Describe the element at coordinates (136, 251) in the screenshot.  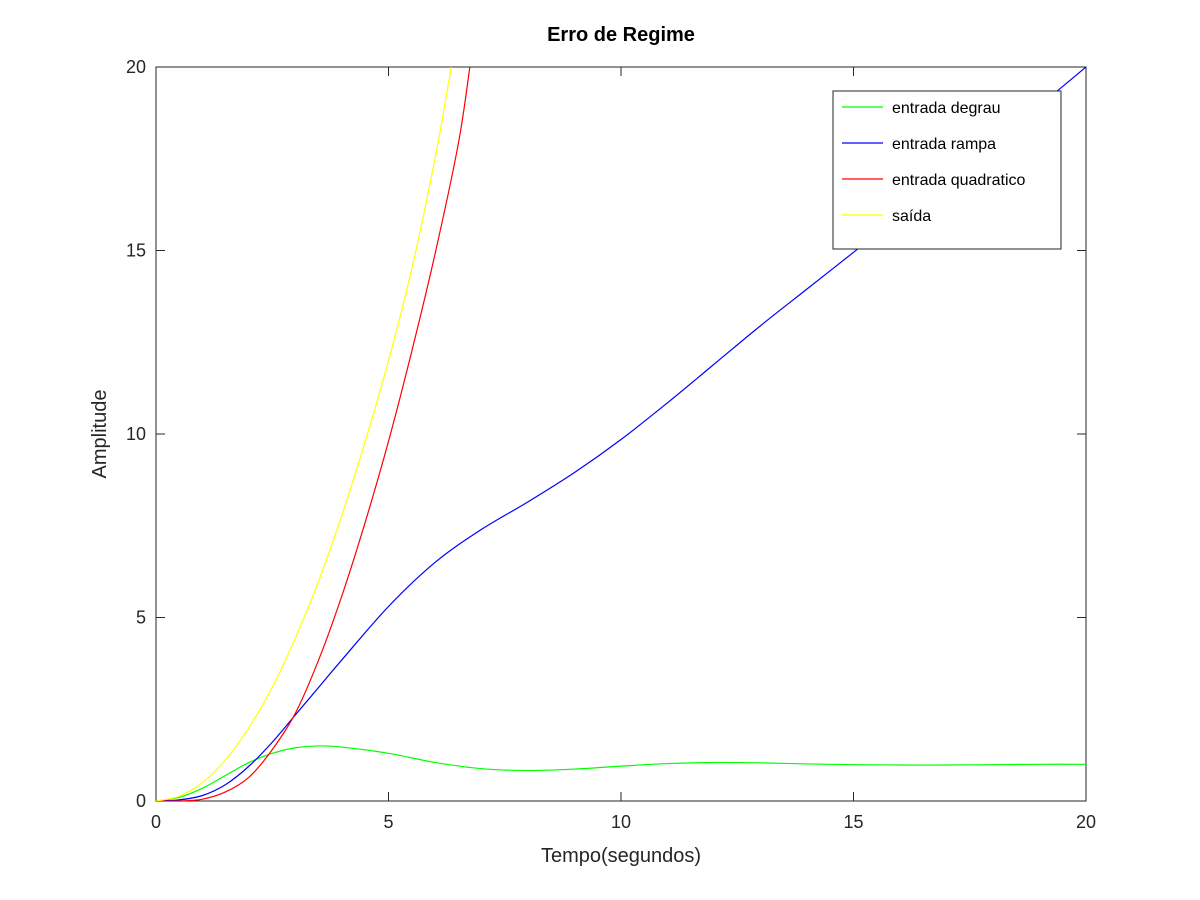
I see `y-tick-label: 15` at that location.